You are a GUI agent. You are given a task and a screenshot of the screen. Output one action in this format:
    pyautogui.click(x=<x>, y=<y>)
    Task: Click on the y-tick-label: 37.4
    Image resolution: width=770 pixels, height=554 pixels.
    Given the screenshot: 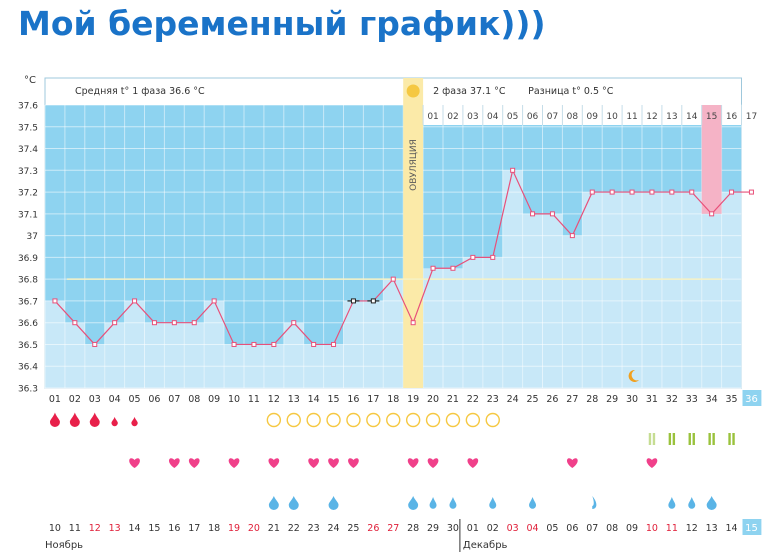 What is the action you would take?
    pyautogui.click(x=28, y=150)
    